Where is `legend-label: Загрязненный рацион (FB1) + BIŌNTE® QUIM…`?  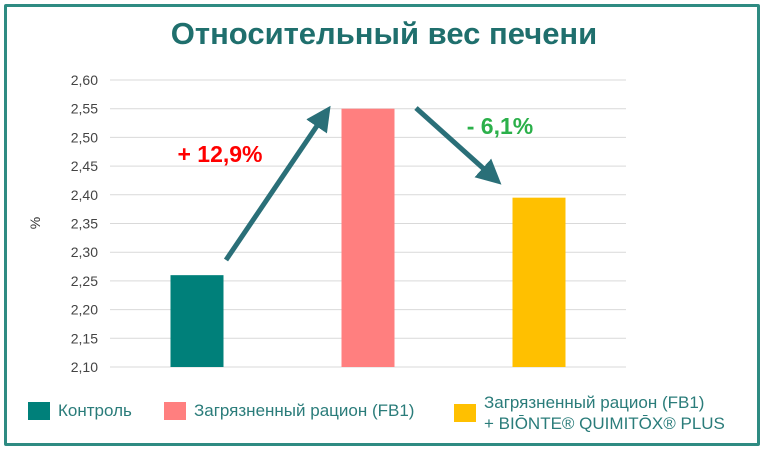
legend-label: Загрязненный рацион (FB1) + BIŌNTE® QUIM… is located at coordinates (604, 413).